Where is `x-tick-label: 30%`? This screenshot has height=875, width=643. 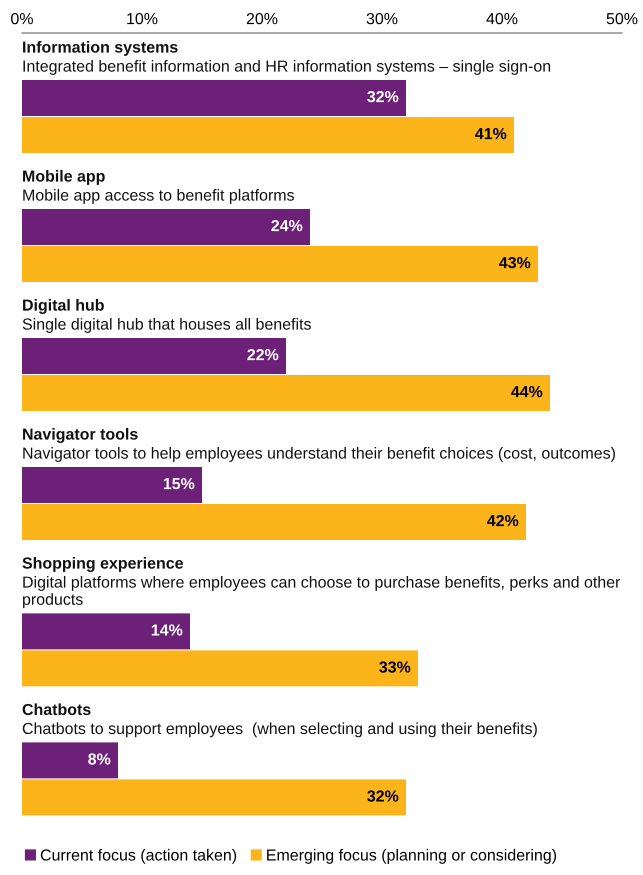
x-tick-label: 30% is located at coordinates (382, 18).